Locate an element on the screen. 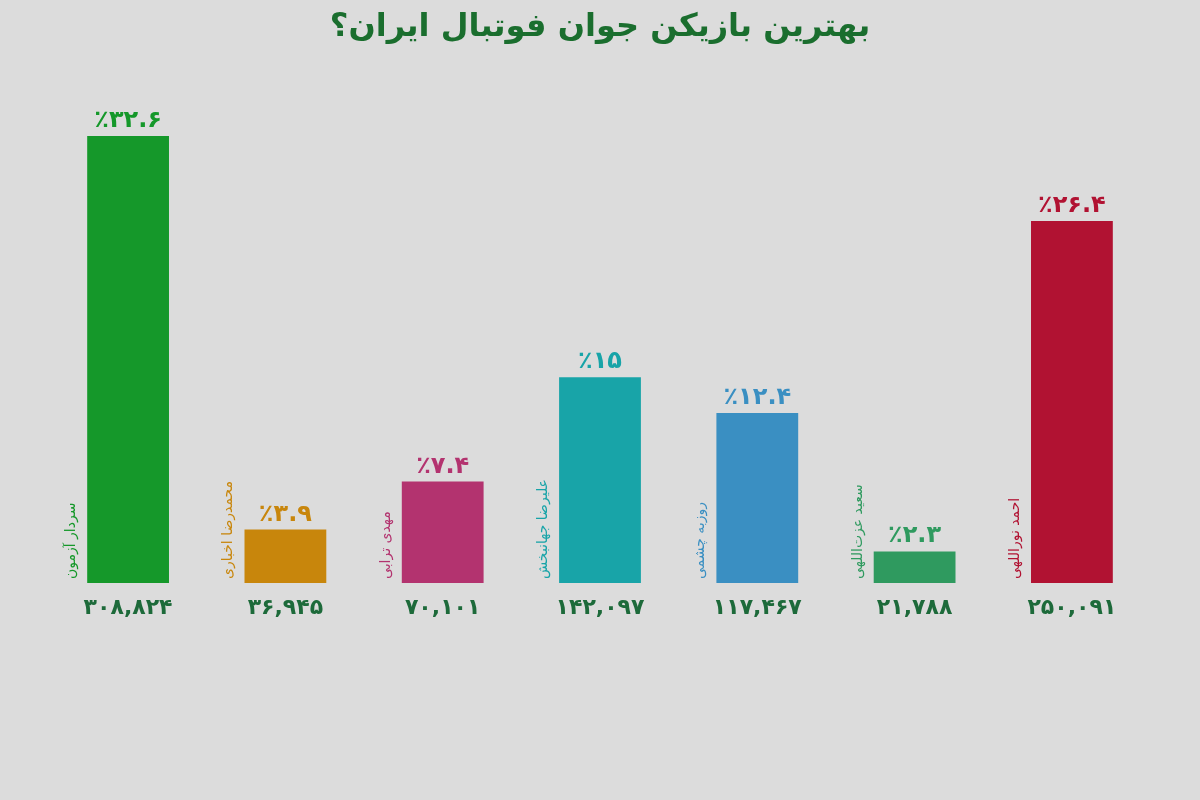  data-label: ٪۷.۴ is located at coordinates (443, 464).